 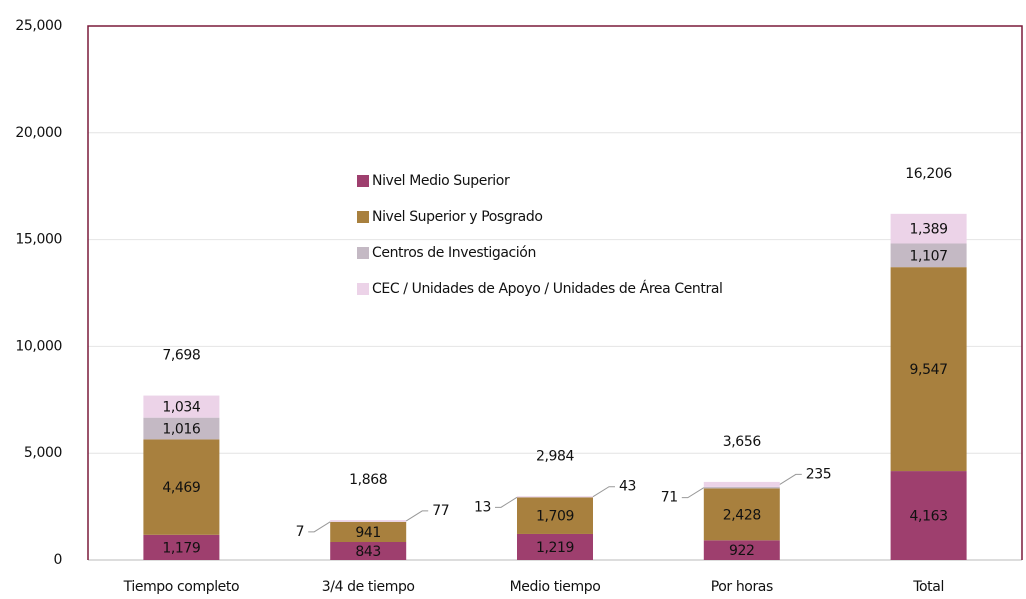 What do you see at coordinates (555, 456) in the screenshot?
I see `total-label: 2,984` at bounding box center [555, 456].